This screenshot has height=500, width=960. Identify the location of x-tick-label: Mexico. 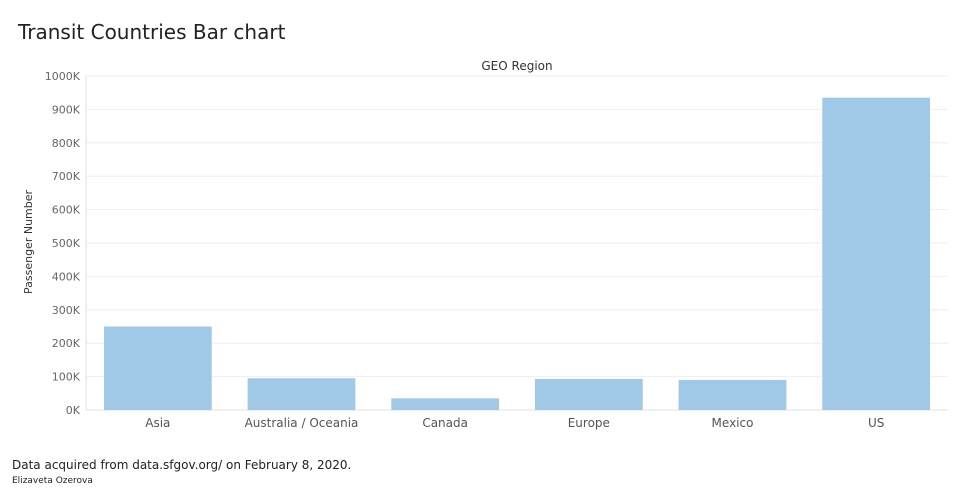
(733, 423).